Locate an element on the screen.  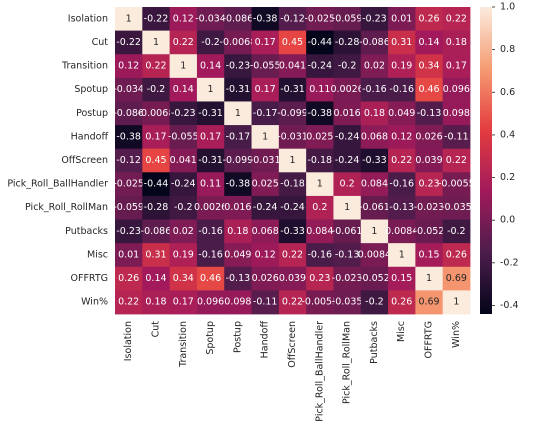
cell-label: 0.14 is located at coordinates (183, 89).